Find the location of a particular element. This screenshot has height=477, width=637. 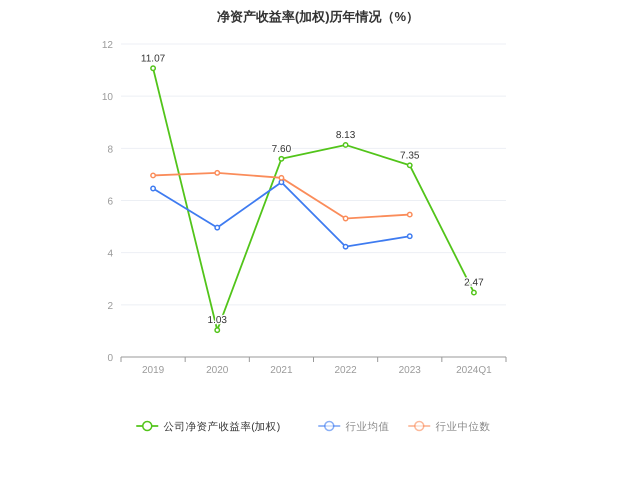

y-tick-label: 0 is located at coordinates (110, 358).